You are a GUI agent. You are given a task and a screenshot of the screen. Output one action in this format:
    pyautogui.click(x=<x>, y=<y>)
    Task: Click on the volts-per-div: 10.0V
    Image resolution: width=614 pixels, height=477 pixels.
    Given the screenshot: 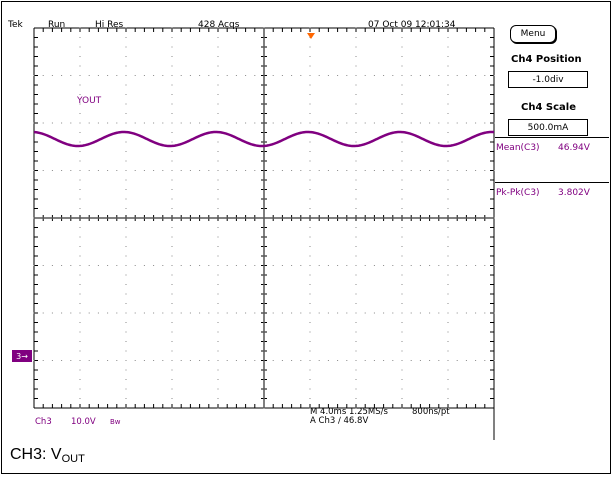 What is the action you would take?
    pyautogui.click(x=83, y=422)
    